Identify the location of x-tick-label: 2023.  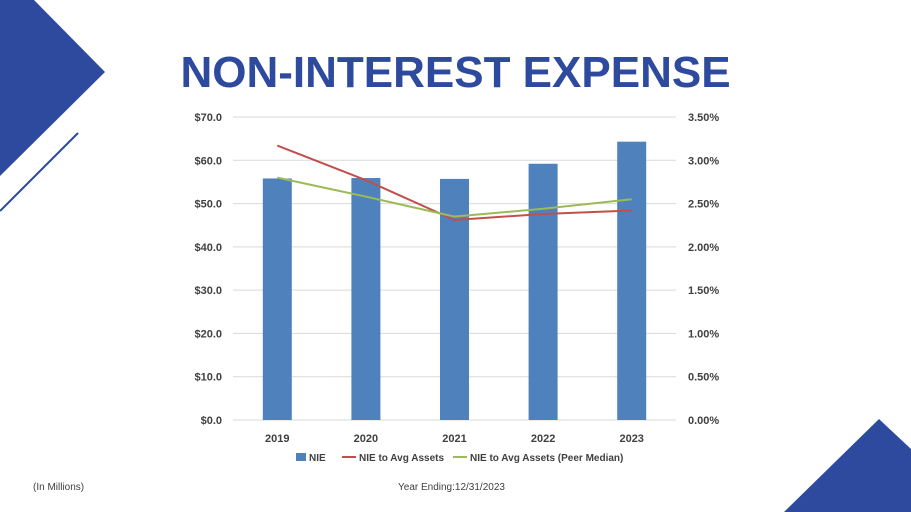
(631, 439).